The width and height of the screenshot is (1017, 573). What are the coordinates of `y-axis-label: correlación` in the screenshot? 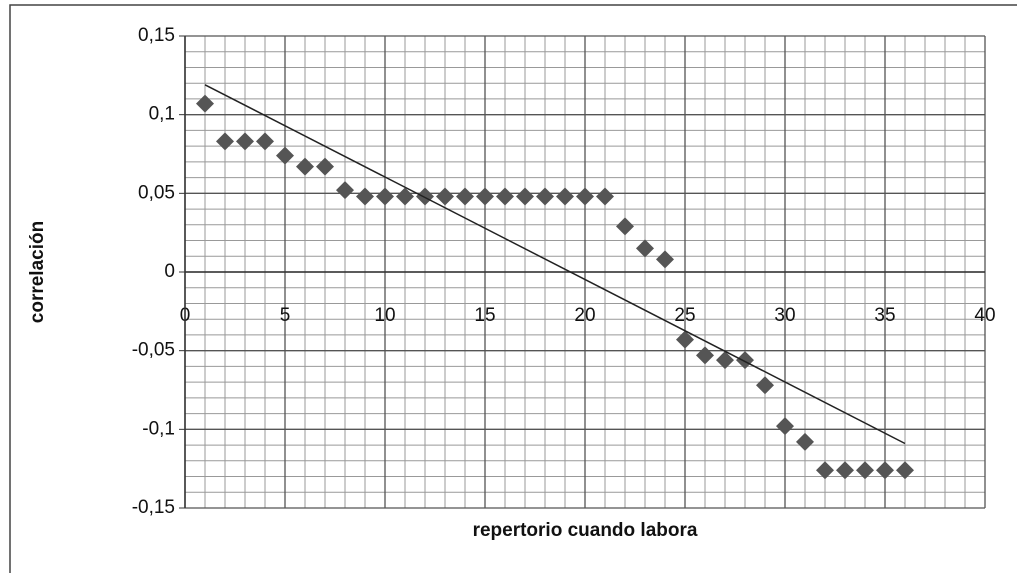 It's located at (37, 272).